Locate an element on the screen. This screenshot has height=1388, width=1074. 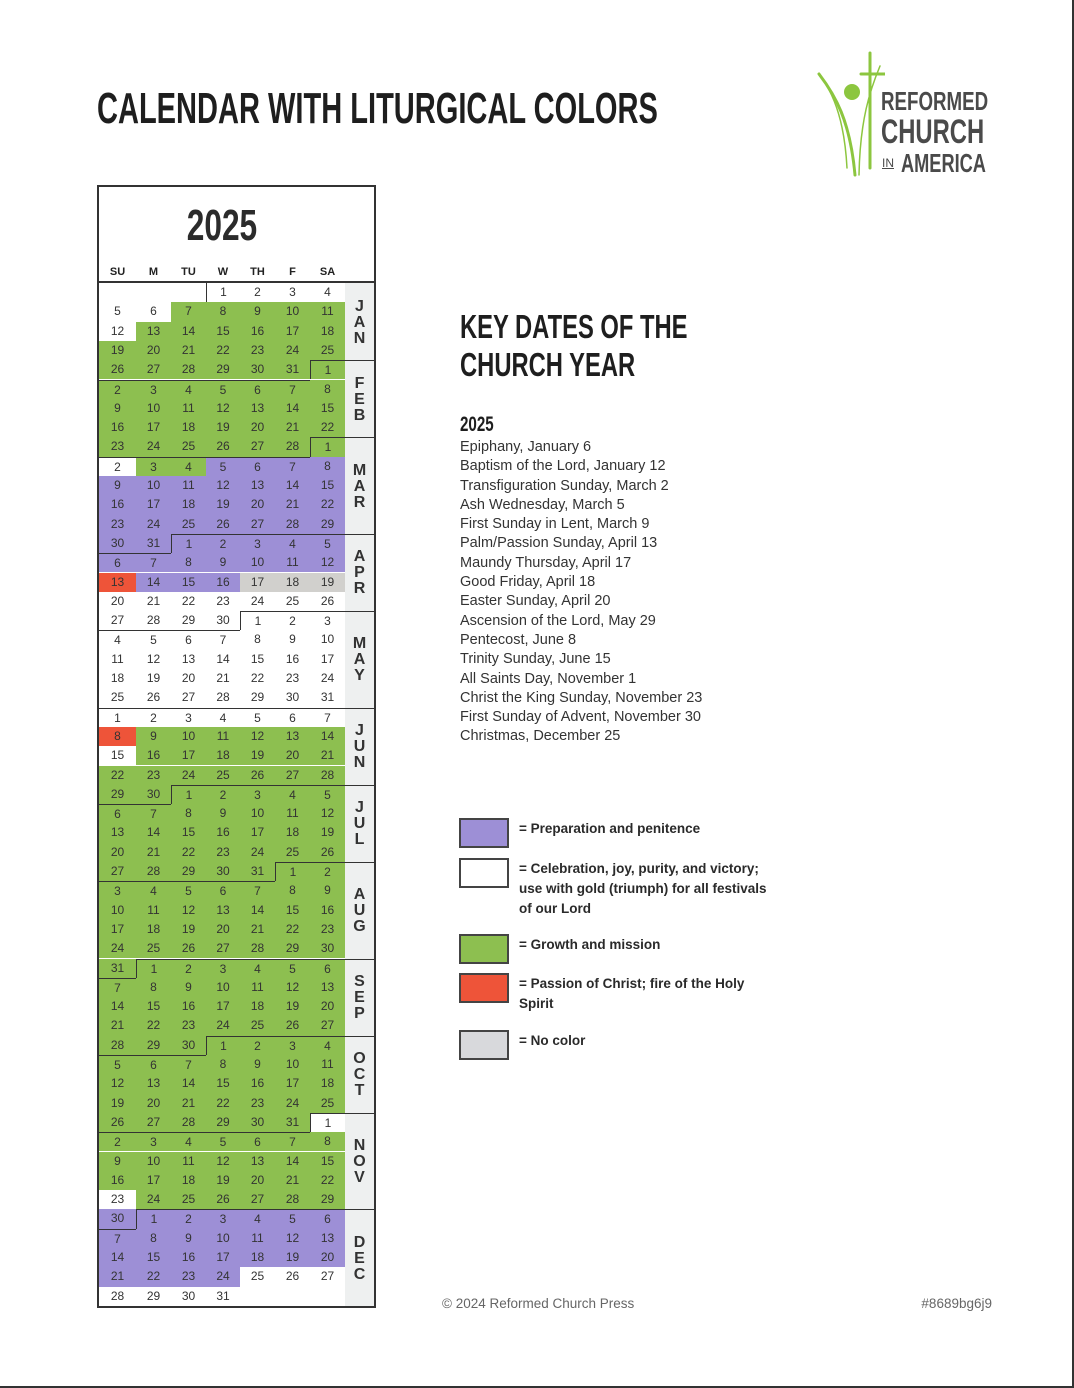
month-label-text: JUL is located at coordinates (359, 823).